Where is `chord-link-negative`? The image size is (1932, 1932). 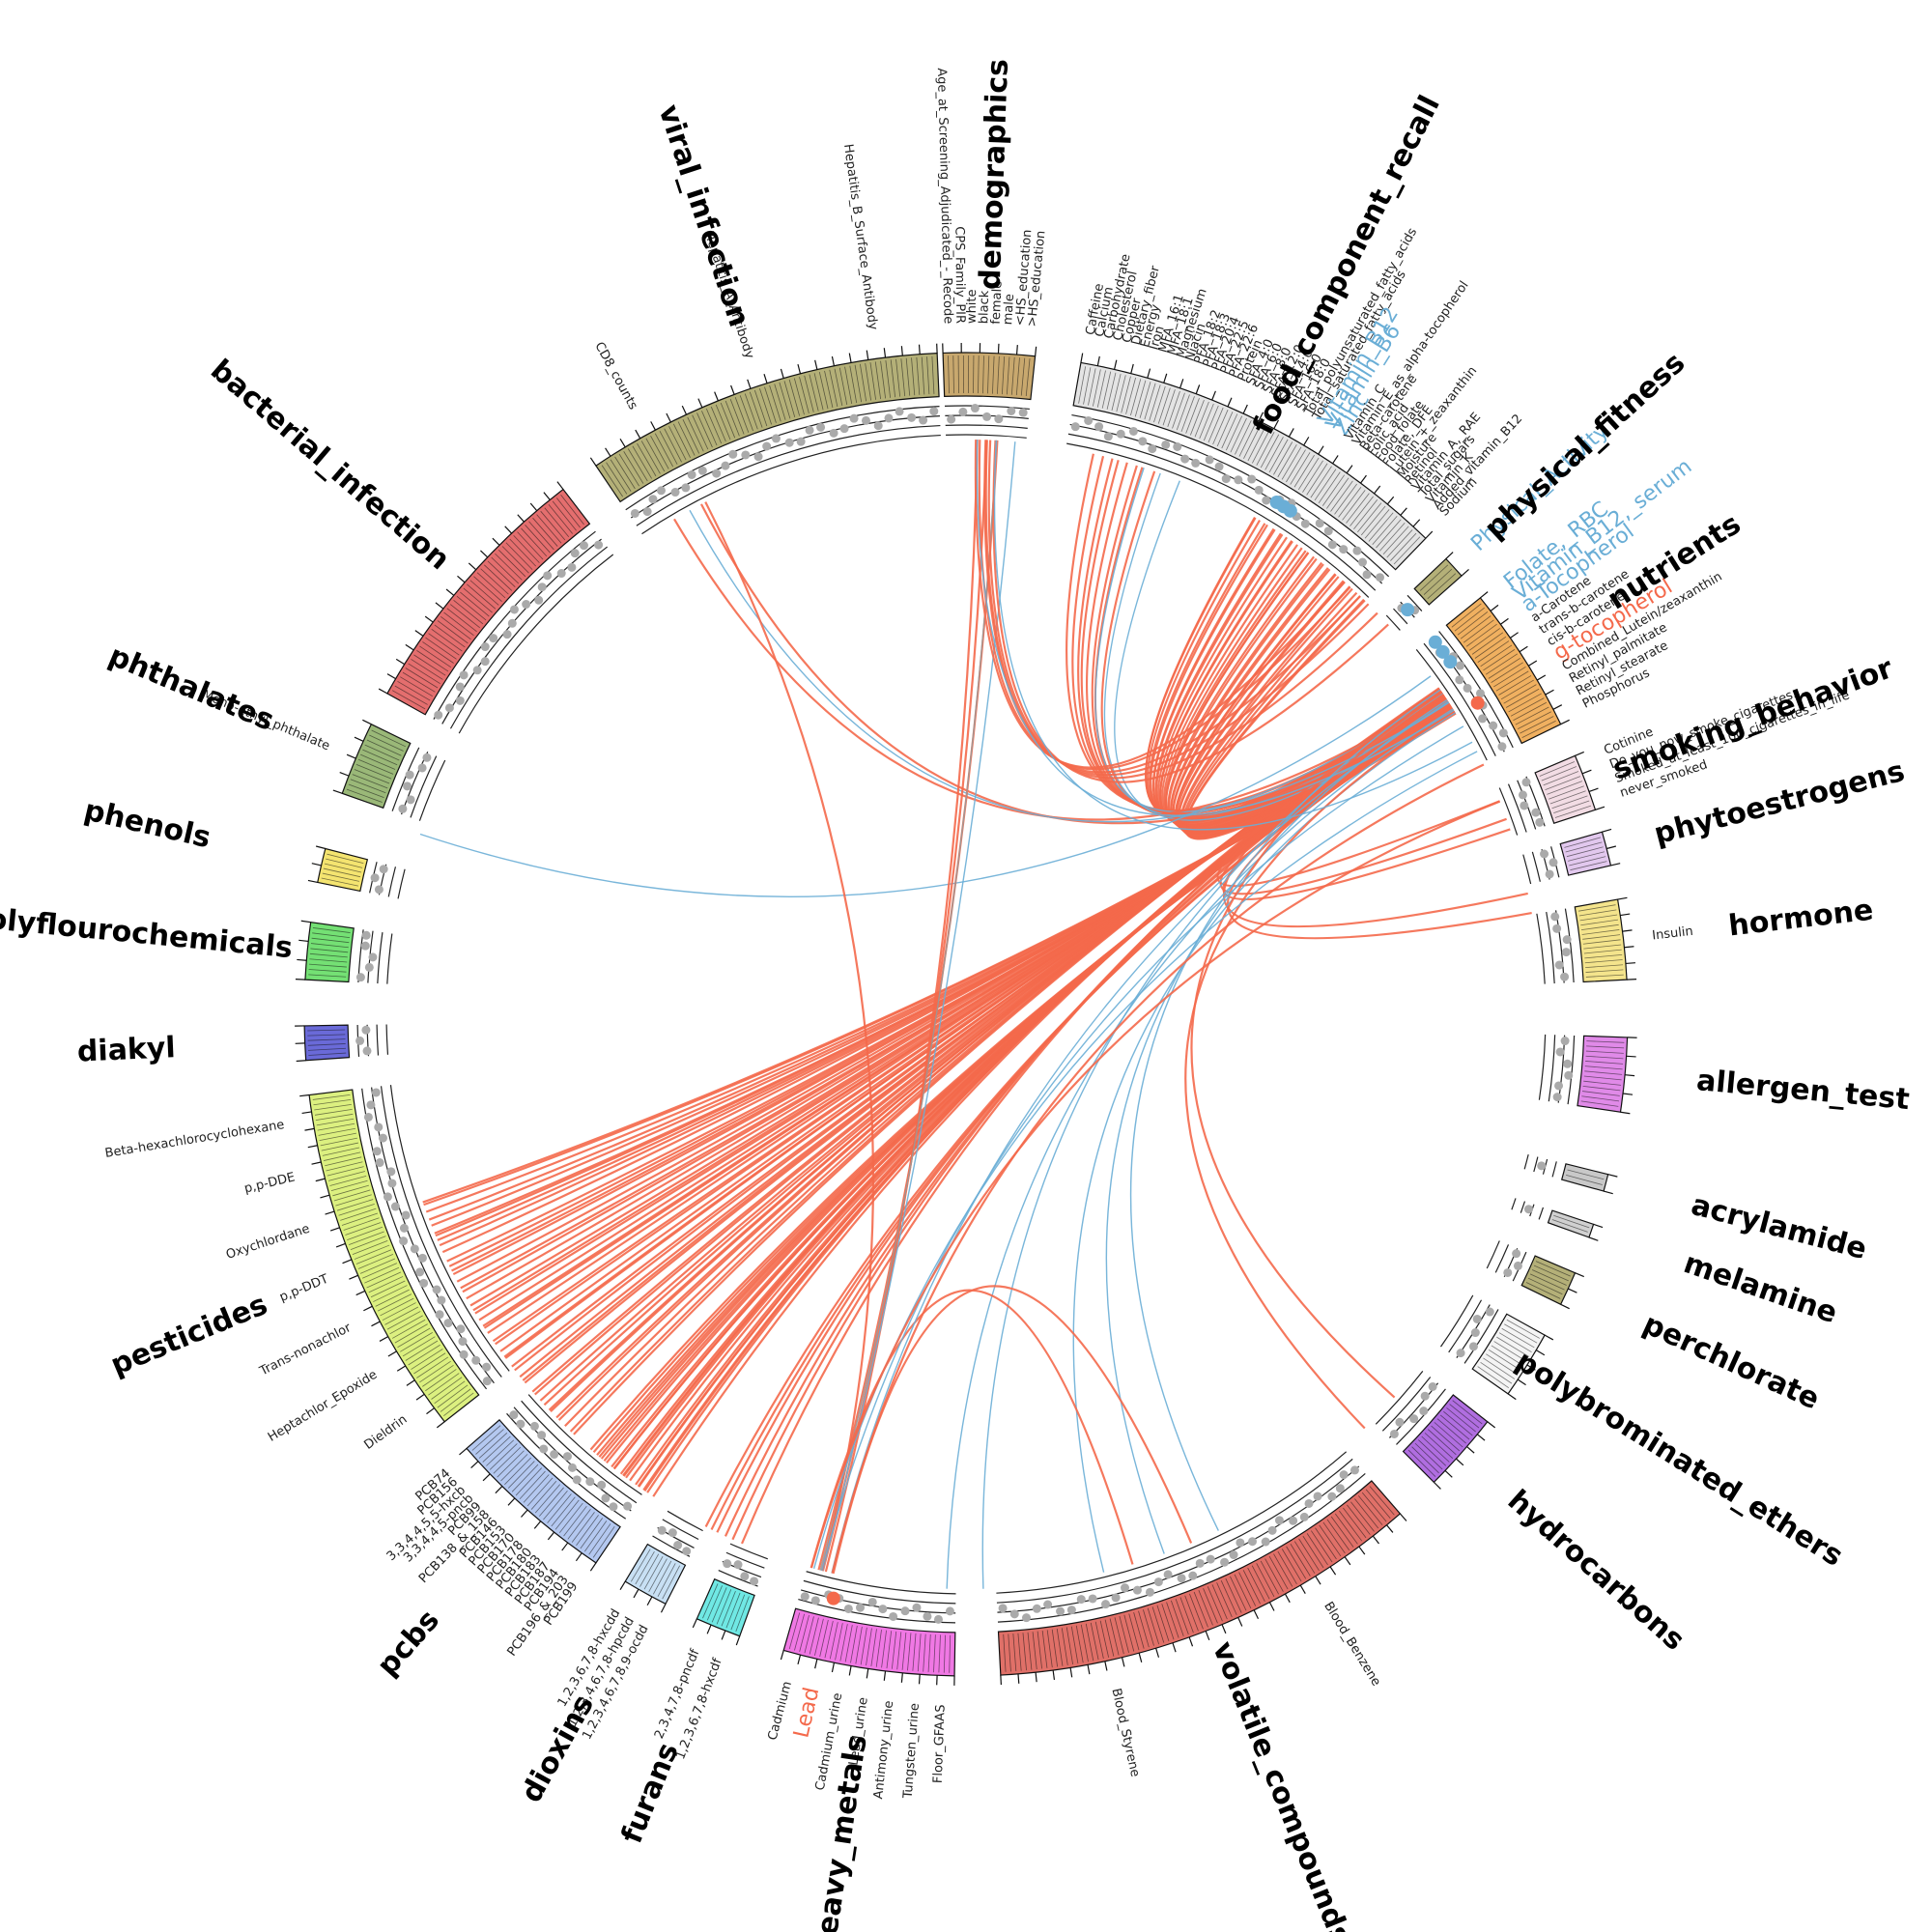 chord-link-negative is located at coordinates (1069, 666).